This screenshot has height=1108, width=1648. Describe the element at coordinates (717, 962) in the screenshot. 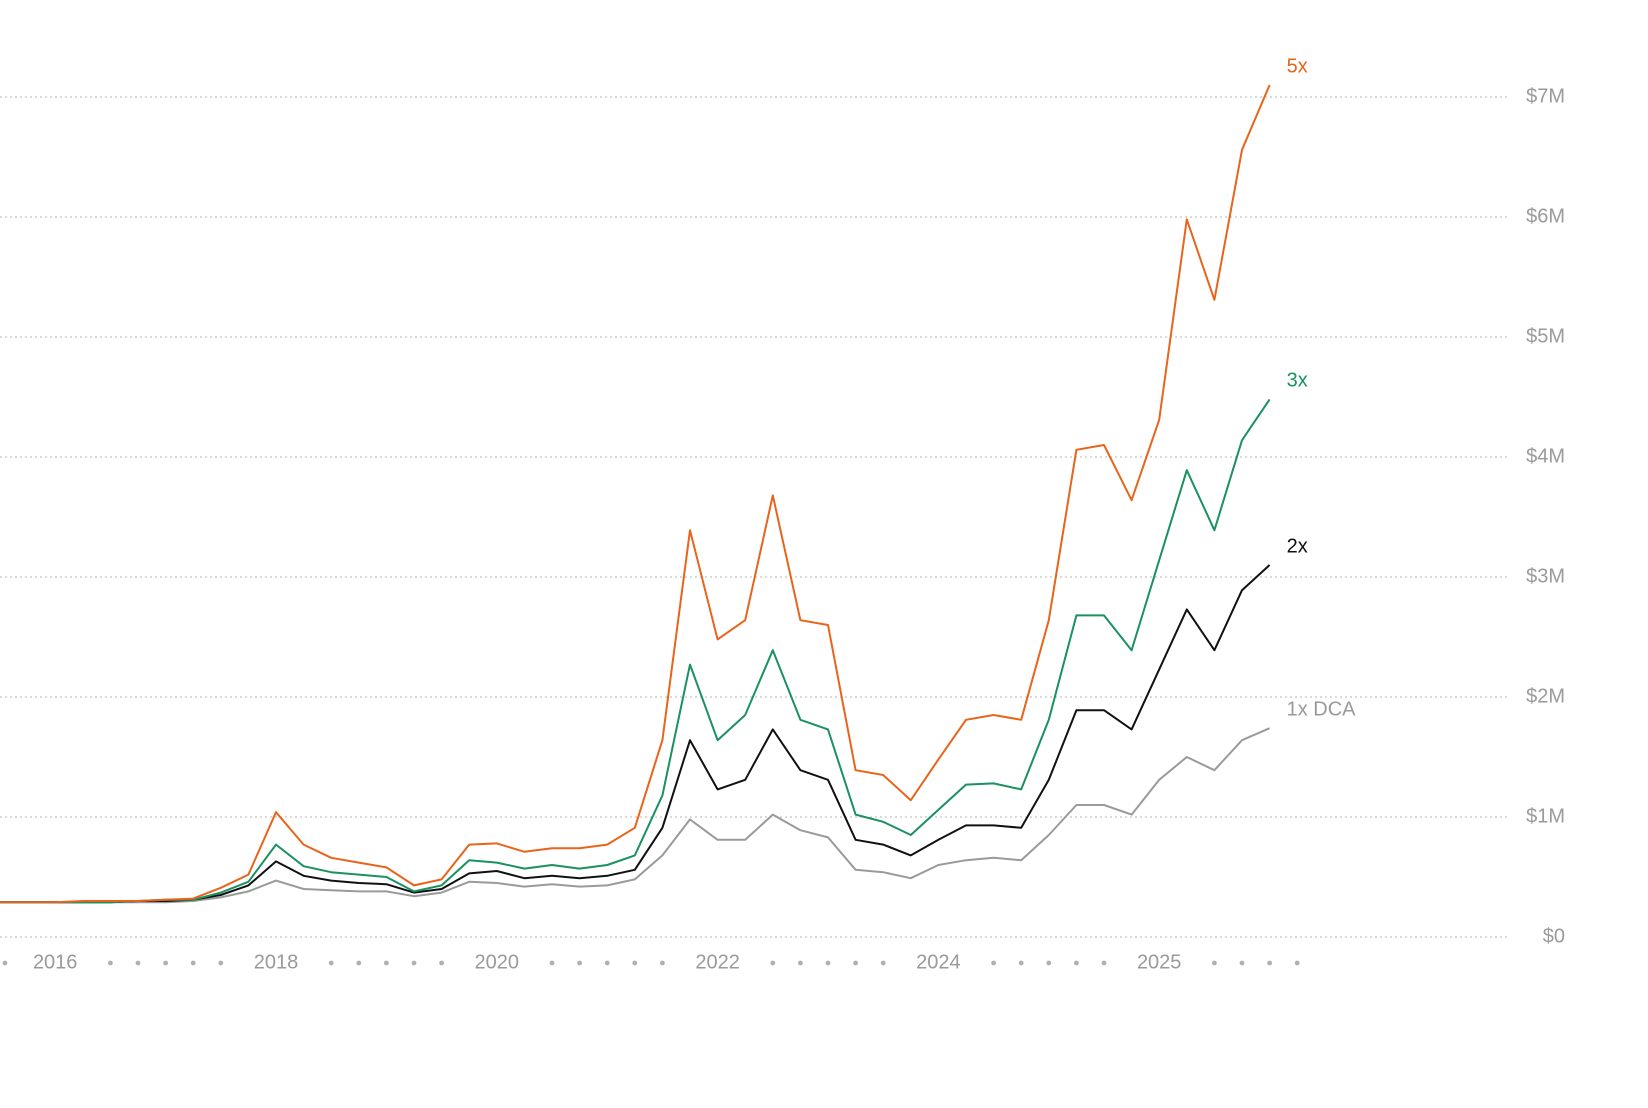

I see `x-tick-label: 2022` at that location.